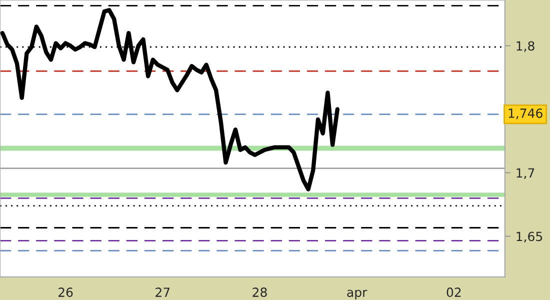  What do you see at coordinates (529, 237) in the screenshot?
I see `y-tick-label: 1,65` at bounding box center [529, 237].